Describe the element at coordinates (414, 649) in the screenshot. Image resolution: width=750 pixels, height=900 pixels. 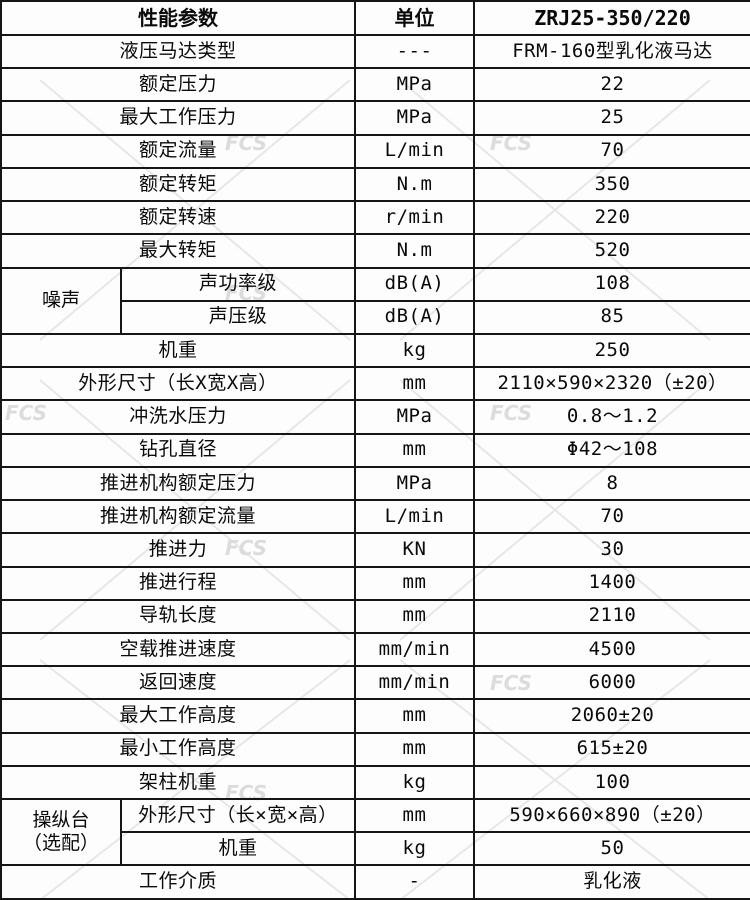
I see `parameter-unit: mm/min` at that location.